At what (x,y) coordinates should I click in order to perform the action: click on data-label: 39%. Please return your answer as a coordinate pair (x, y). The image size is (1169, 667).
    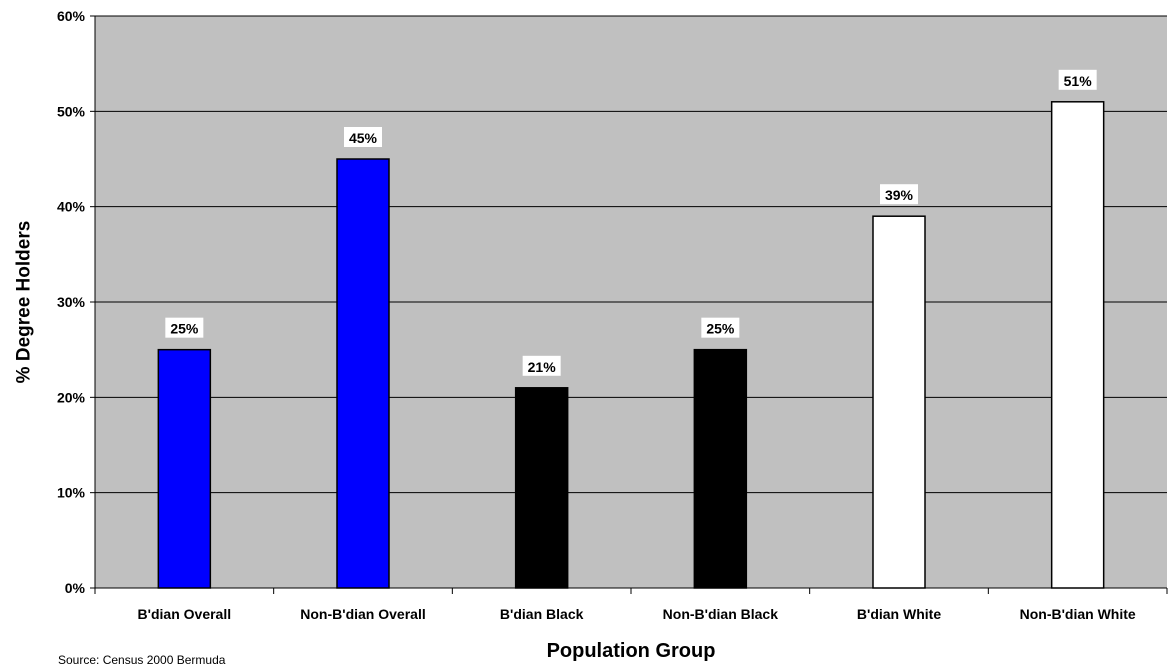
    Looking at the image, I should click on (899, 195).